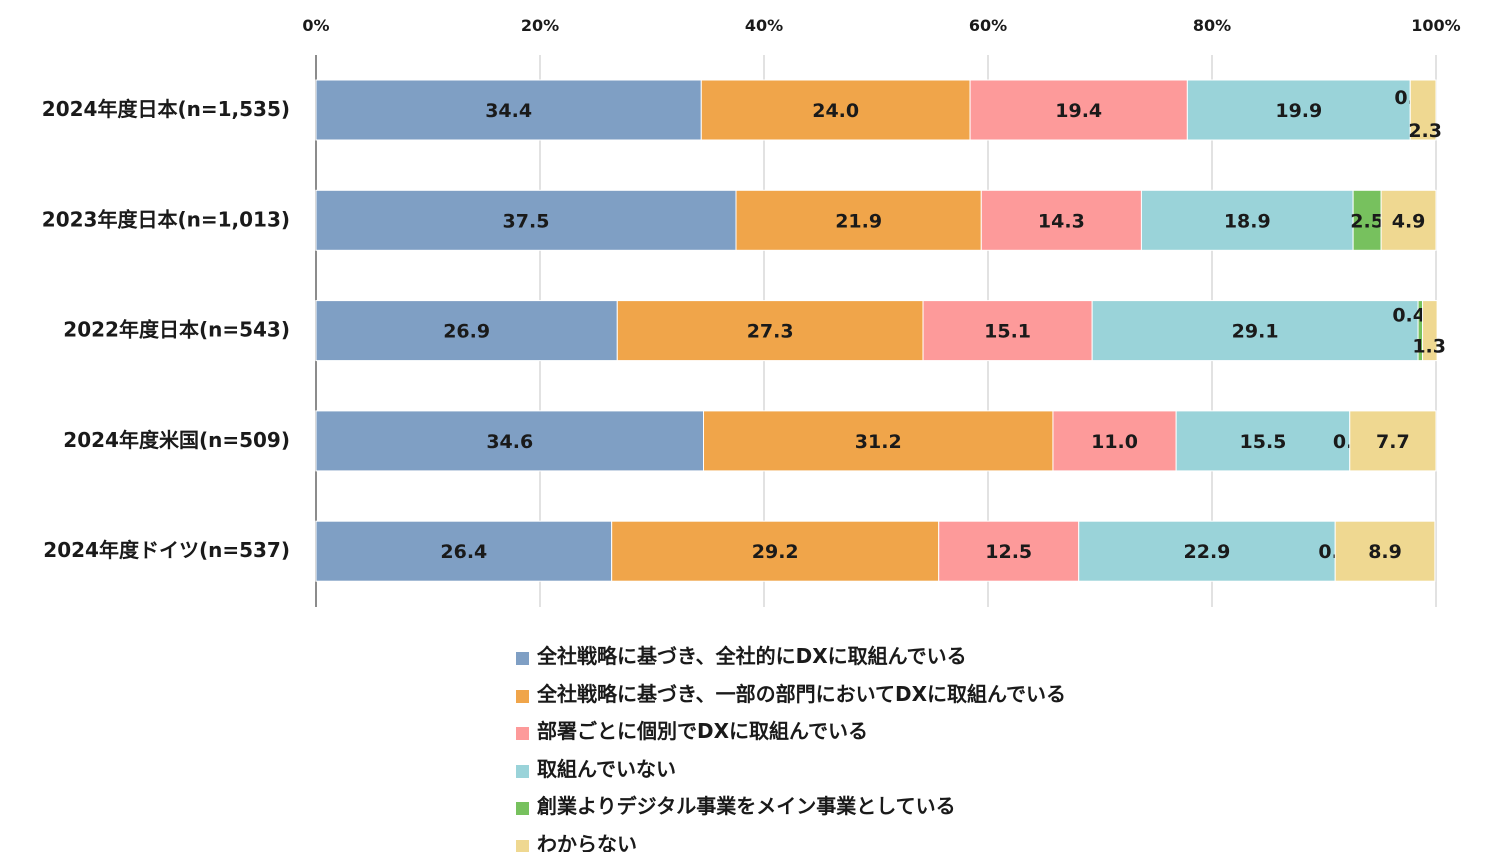 This screenshot has width=1490, height=852. I want to click on data-label: 21.9, so click(858, 221).